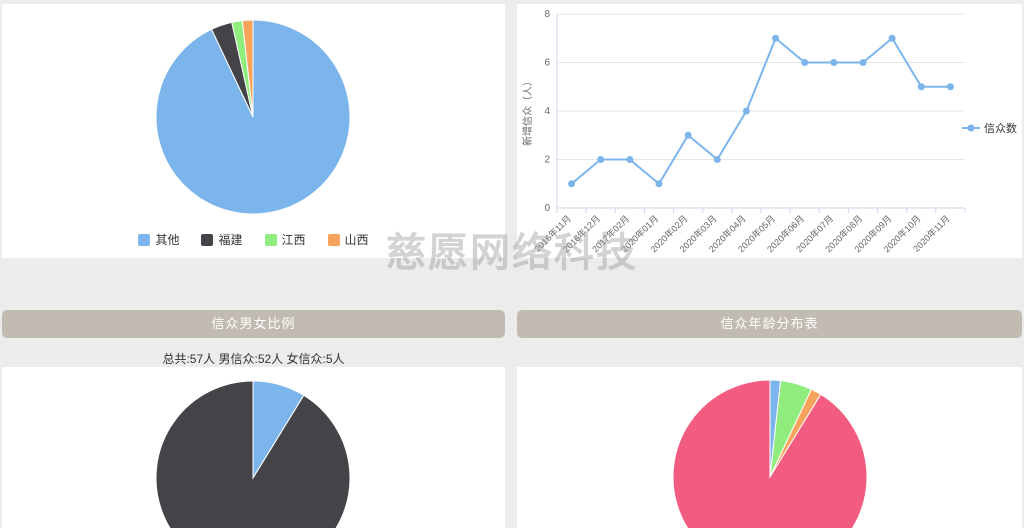  I want to click on svg-text: 8, so click(547, 14).